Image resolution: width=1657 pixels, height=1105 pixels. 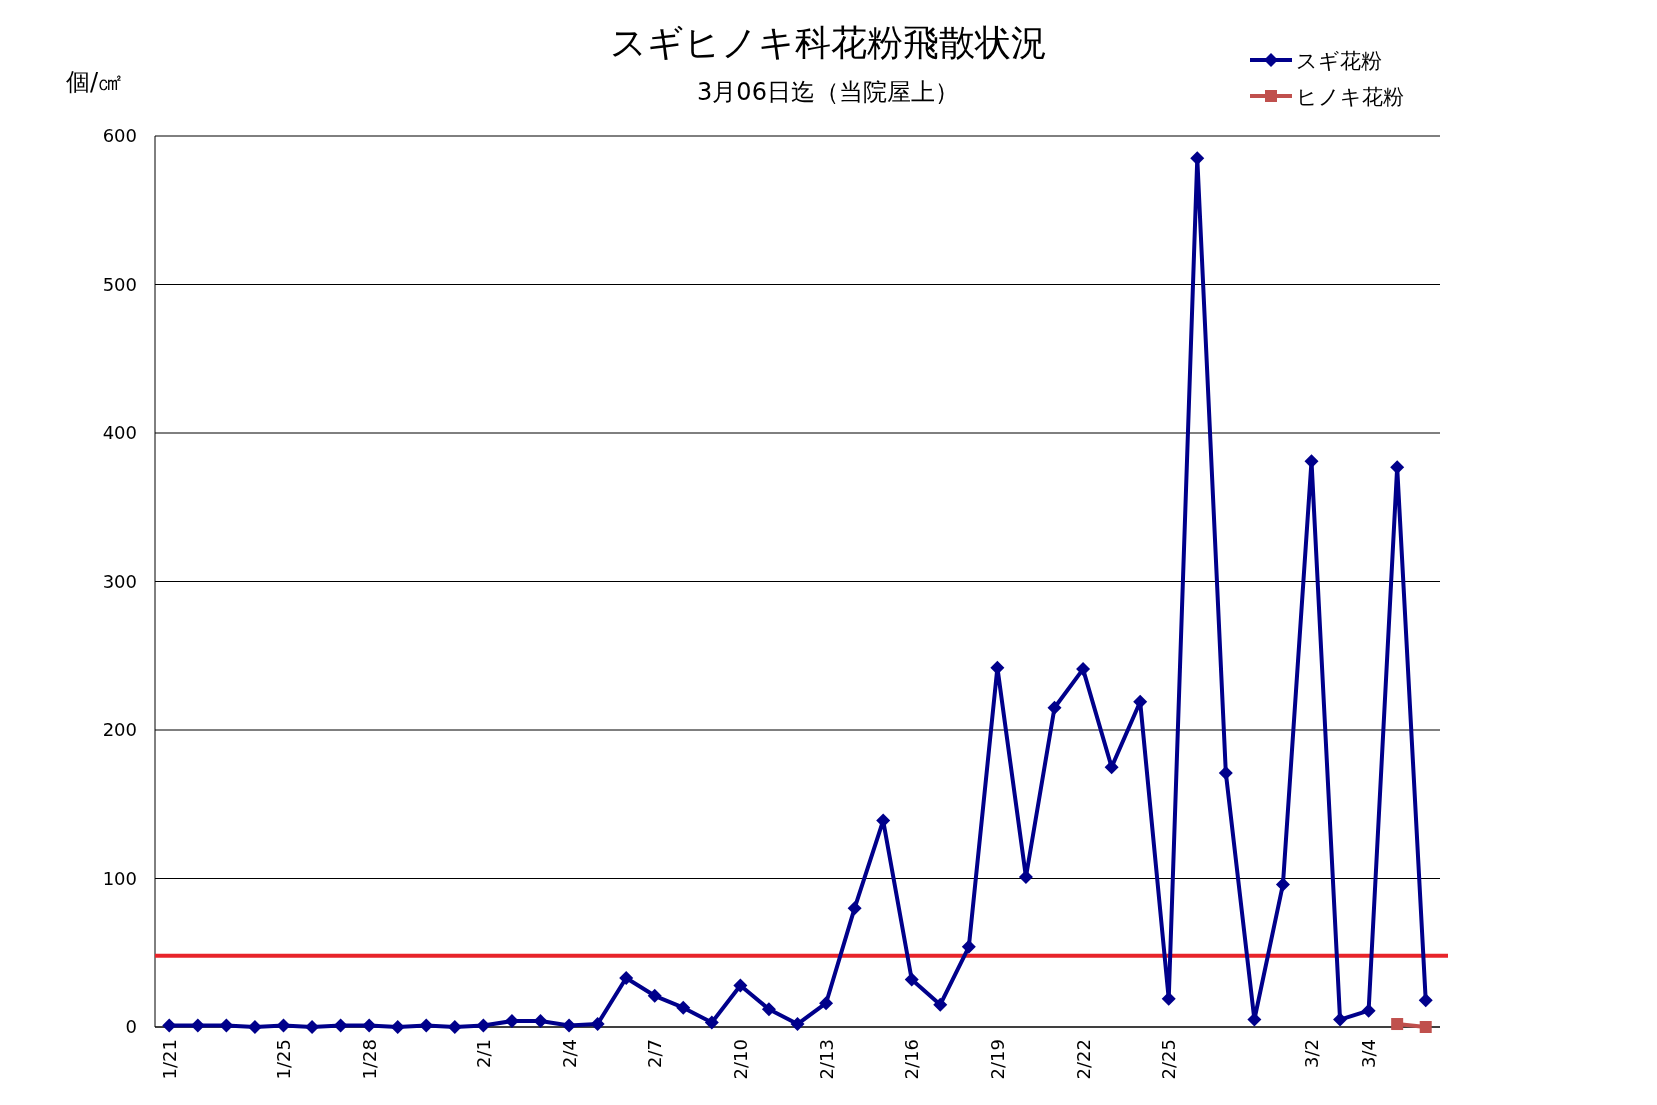 I want to click on x-tick-label: 3/4, so click(x=1369, y=1053).